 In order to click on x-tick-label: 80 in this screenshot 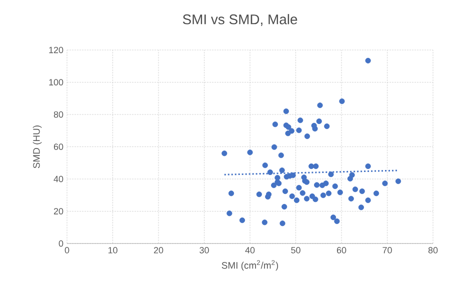, I will do `click(433, 250)`.